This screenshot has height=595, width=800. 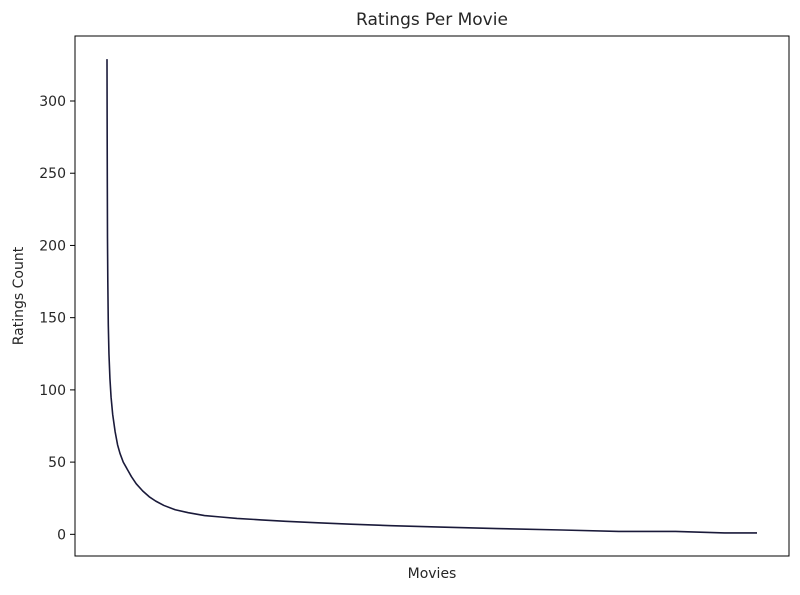 I want to click on y-axis-ticks: 0 50 100 150 200 250 300, so click(x=57, y=318).